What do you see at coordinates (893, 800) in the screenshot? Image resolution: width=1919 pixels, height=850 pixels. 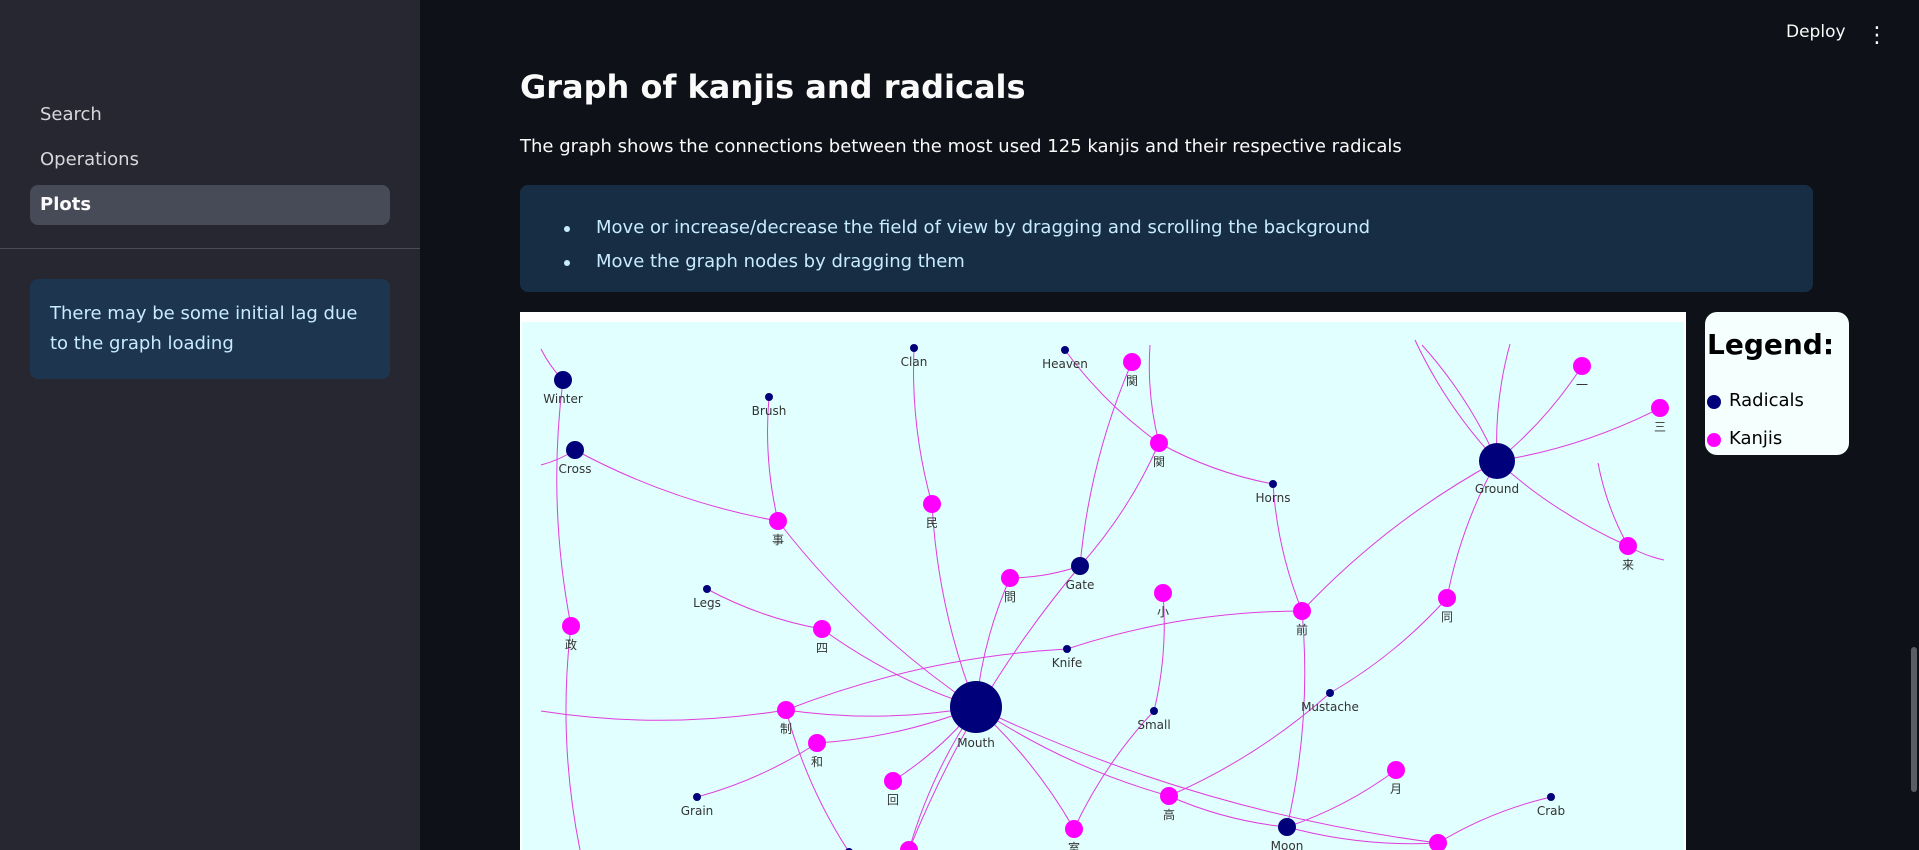 I see `node-label: 回` at bounding box center [893, 800].